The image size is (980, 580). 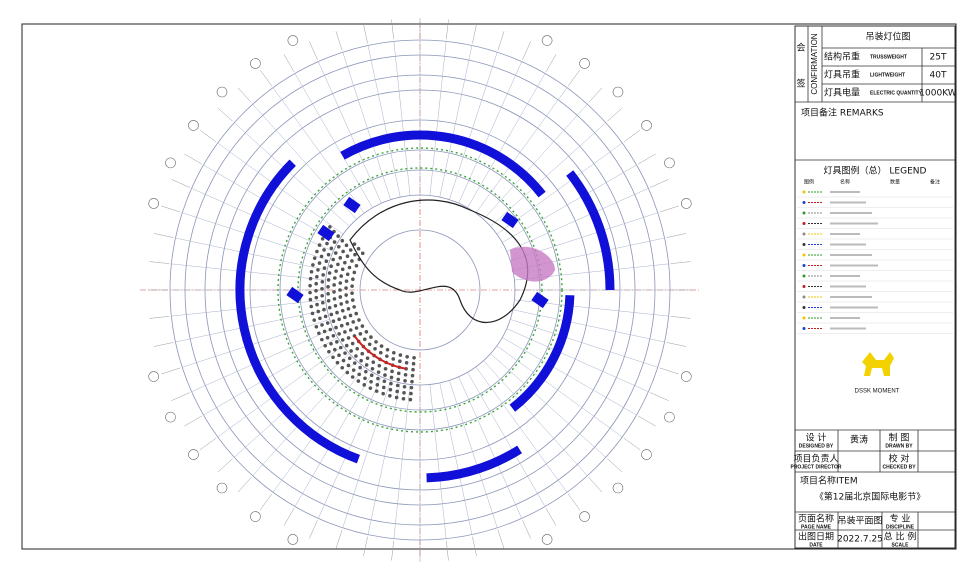 I want to click on confirmation-cn: 会, so click(x=800, y=48).